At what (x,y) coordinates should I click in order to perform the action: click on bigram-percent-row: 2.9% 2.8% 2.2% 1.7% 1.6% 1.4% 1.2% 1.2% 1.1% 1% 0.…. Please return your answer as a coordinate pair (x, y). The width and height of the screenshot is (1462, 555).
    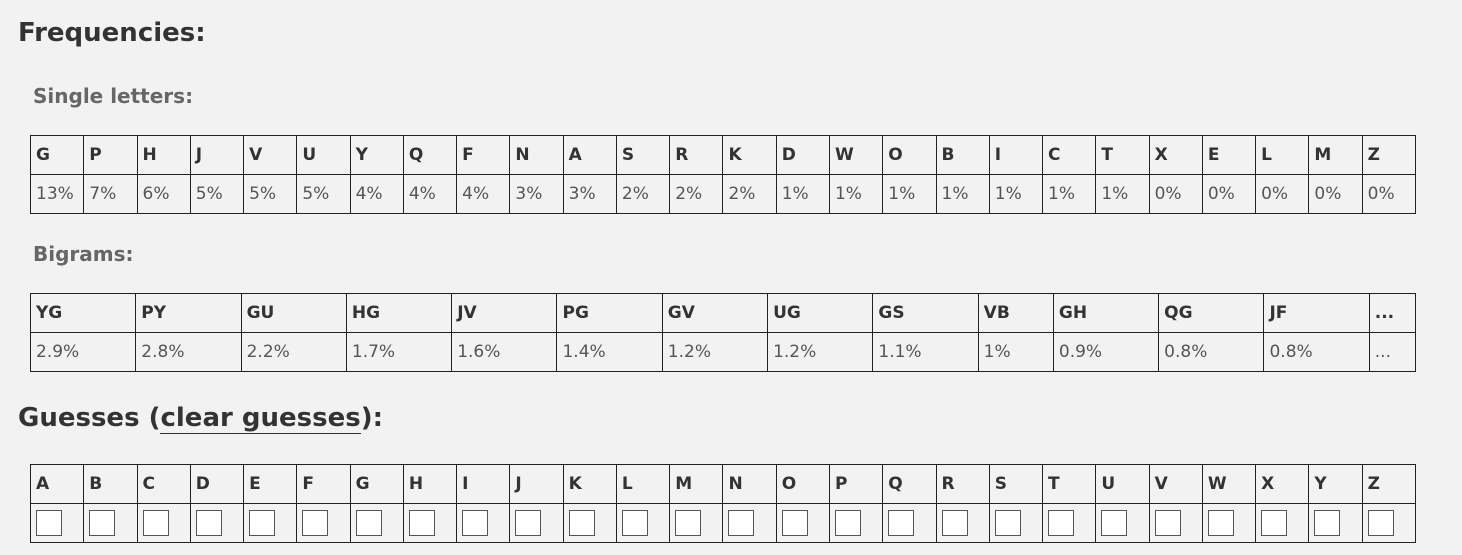
    Looking at the image, I should click on (723, 352).